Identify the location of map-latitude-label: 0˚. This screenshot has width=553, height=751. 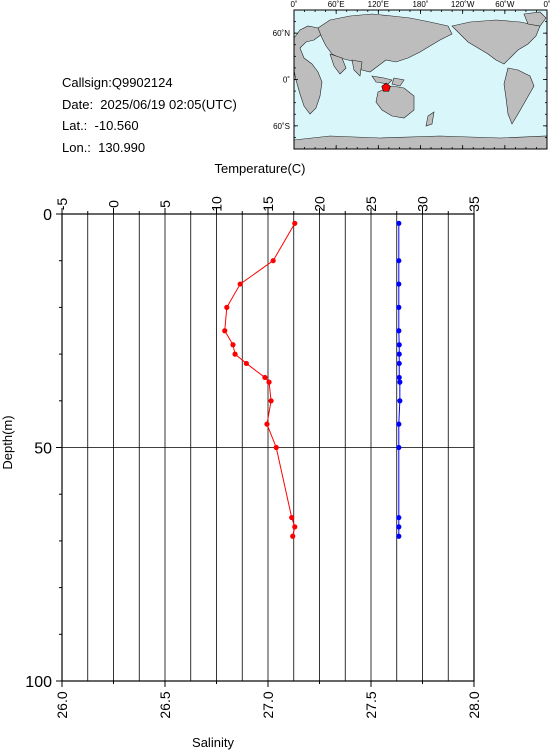
(286, 80).